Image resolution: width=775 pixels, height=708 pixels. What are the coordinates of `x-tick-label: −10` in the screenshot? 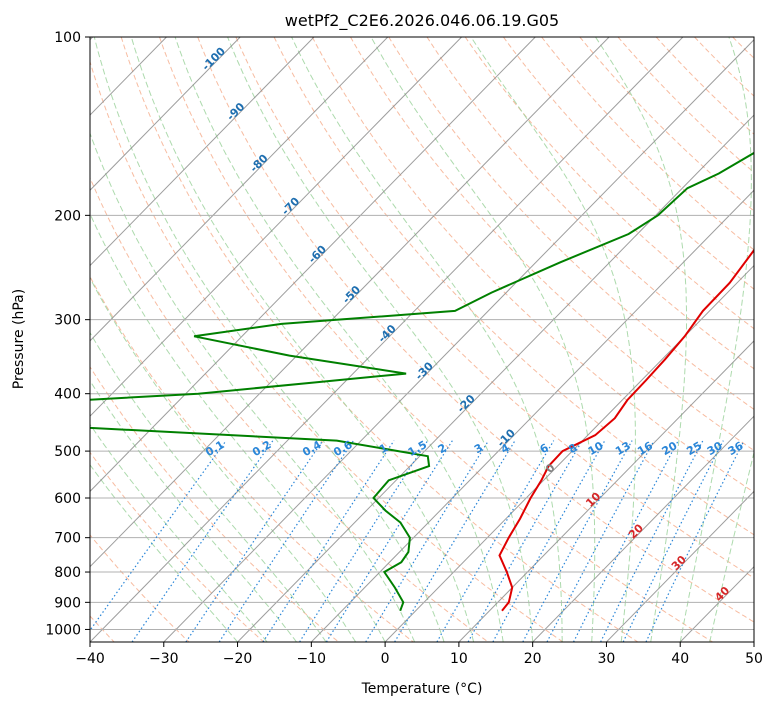 It's located at (312, 659).